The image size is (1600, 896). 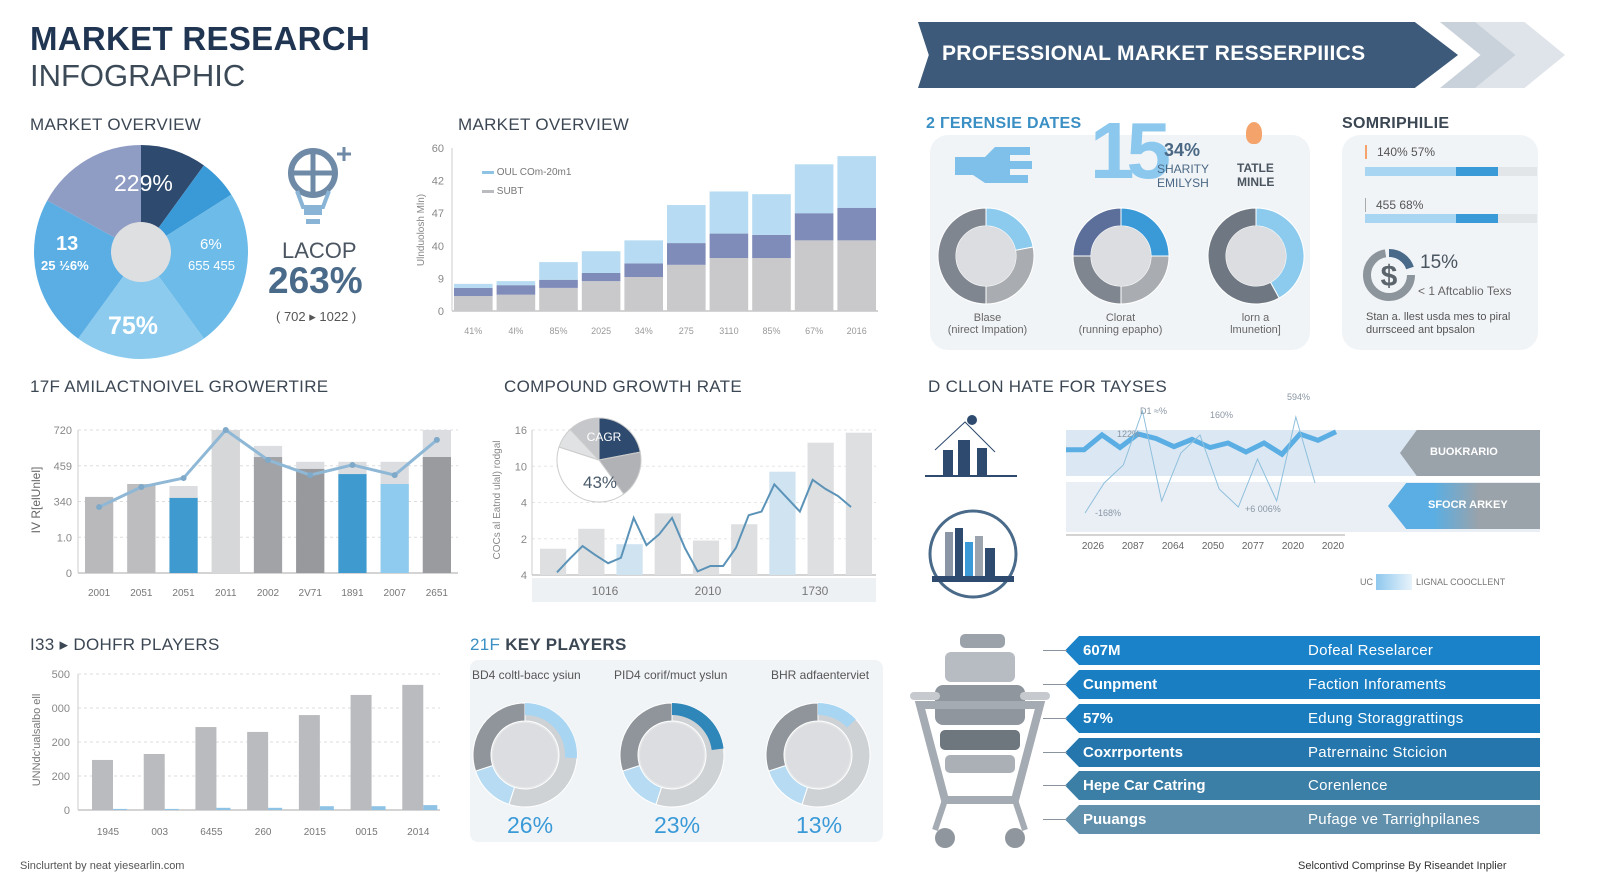 What do you see at coordinates (1120, 684) in the screenshot?
I see `row-left: Cunpment` at bounding box center [1120, 684].